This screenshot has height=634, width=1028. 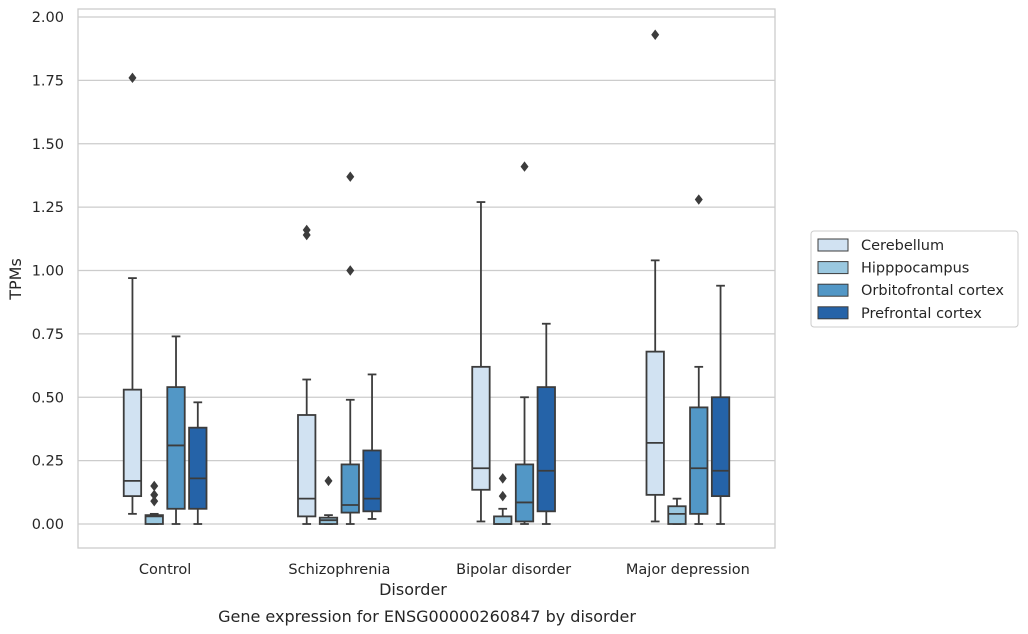 What do you see at coordinates (921, 314) in the screenshot?
I see `legend-label: Prefrontal cortex` at bounding box center [921, 314].